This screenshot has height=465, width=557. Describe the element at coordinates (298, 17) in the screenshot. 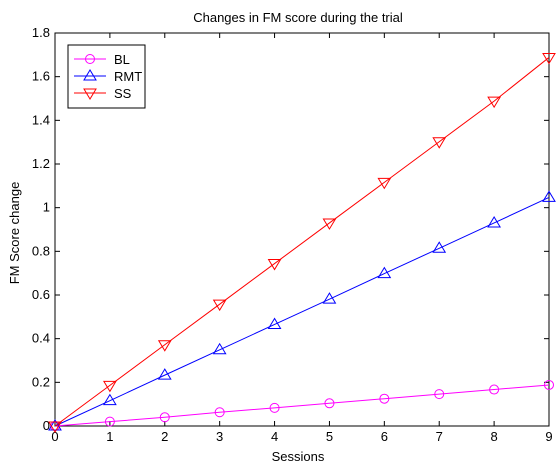

I see `chart-title: Changes in FM score during the trial` at that location.